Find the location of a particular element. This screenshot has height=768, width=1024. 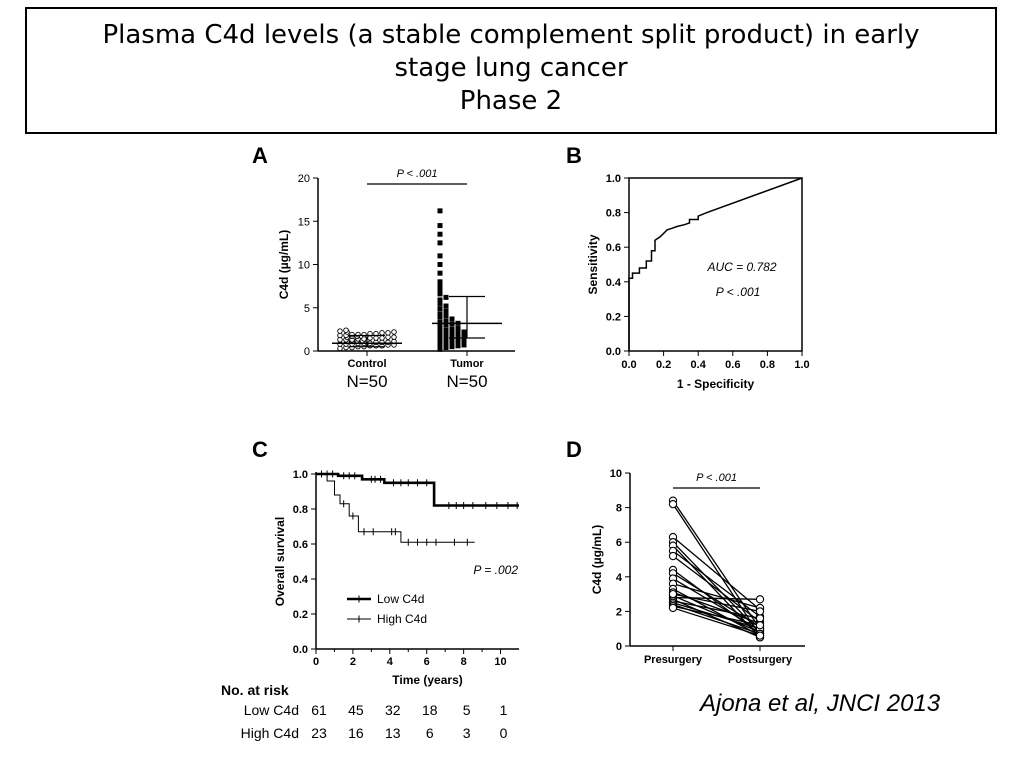

panel-a-y-tick-label: 5 is located at coordinates (307, 309).